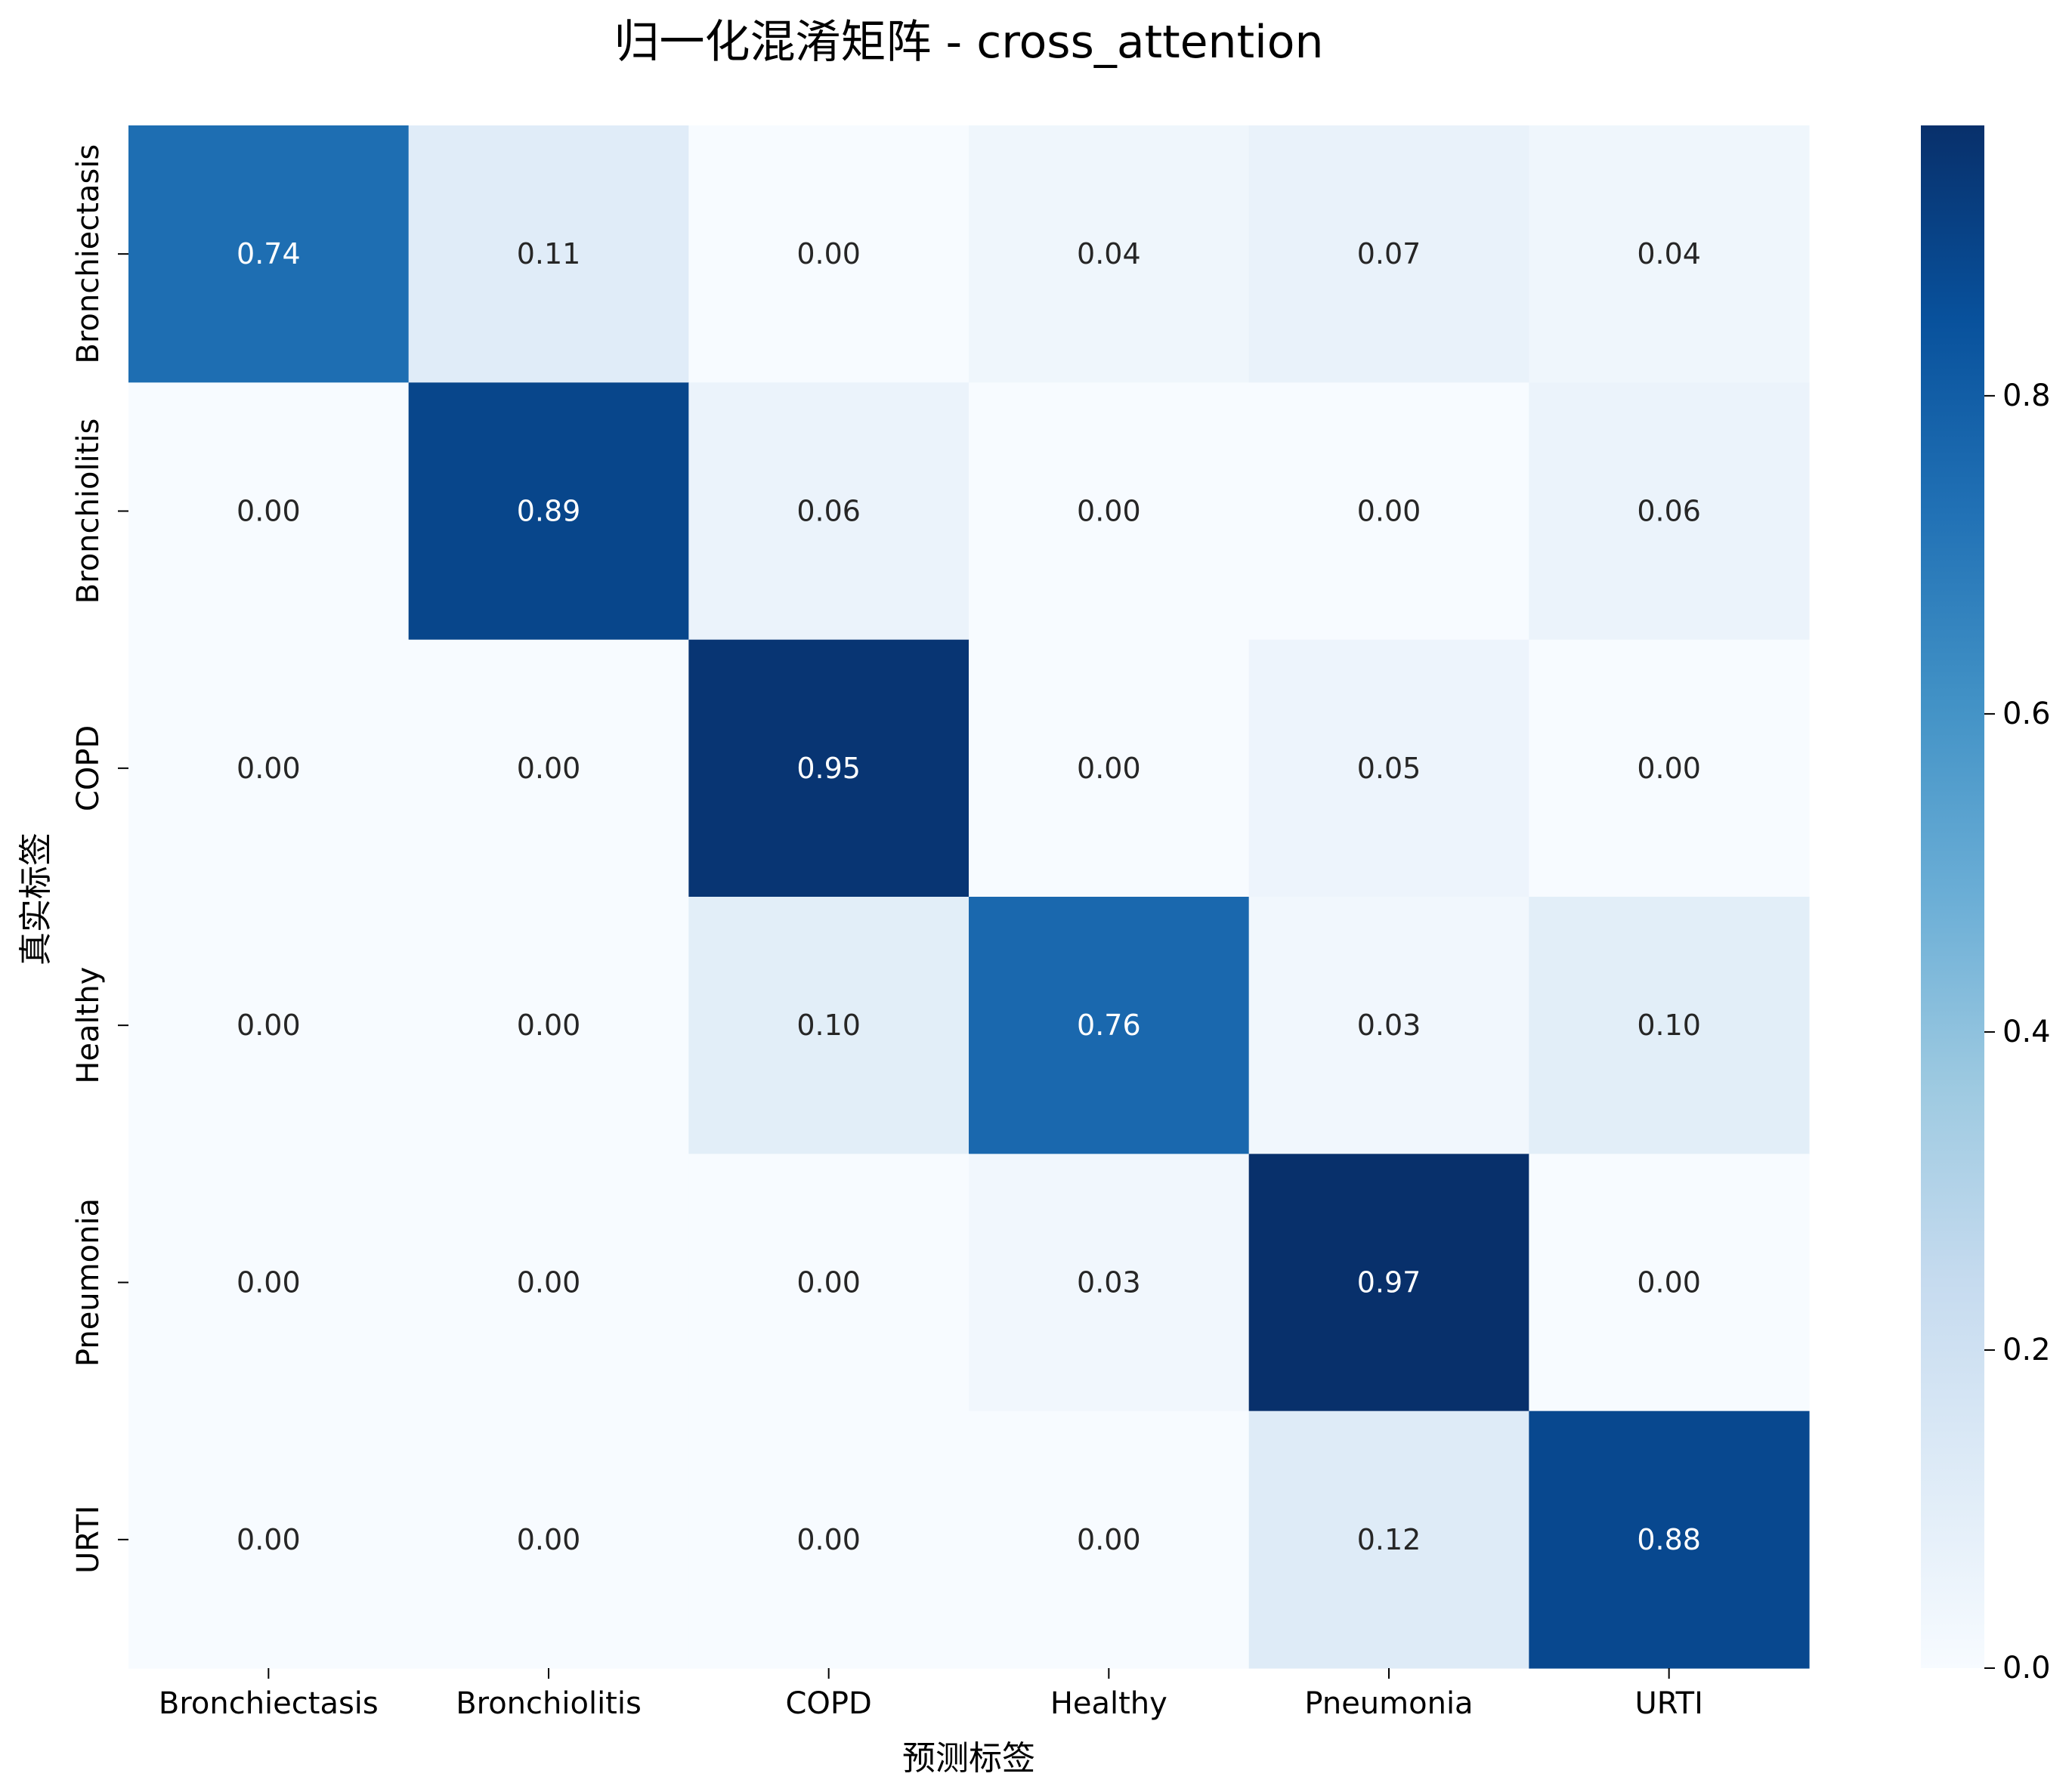 The width and height of the screenshot is (2072, 1789). I want to click on y-tick-label: Pneumonia, so click(89, 1283).